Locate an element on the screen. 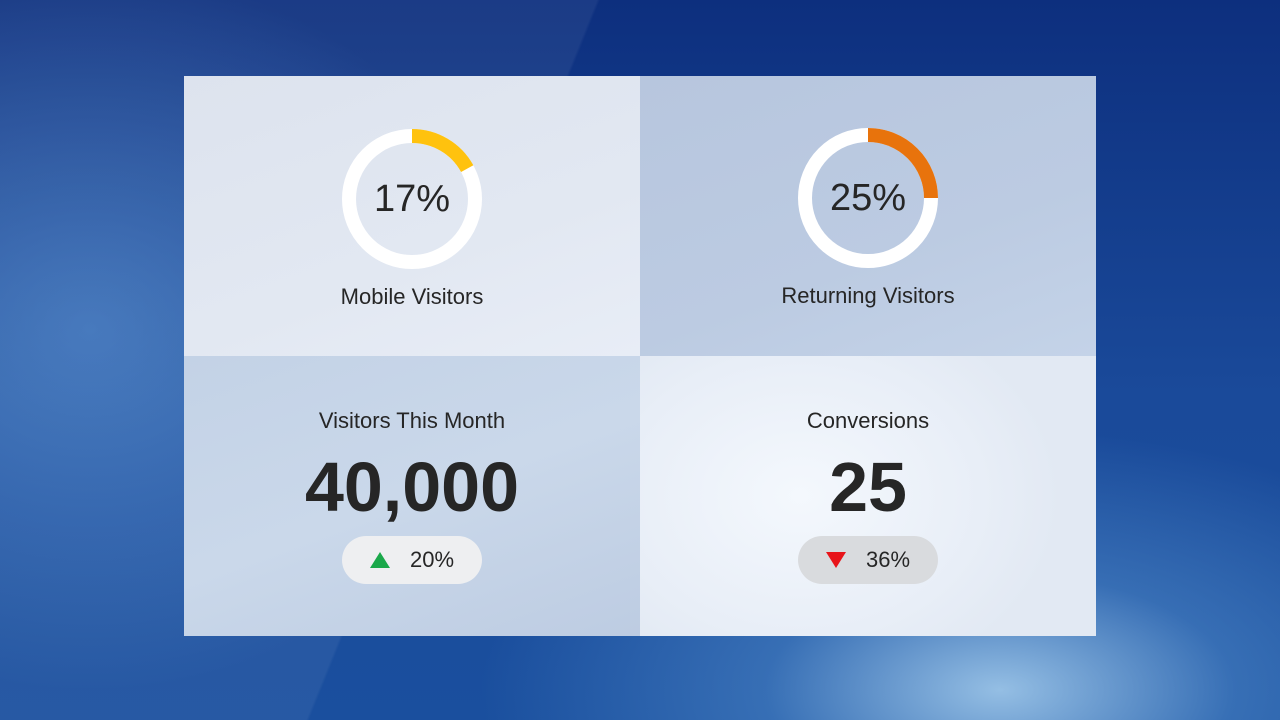 Image resolution: width=1280 pixels, height=720 pixels. returning-visitors-donut: 25% is located at coordinates (868, 198).